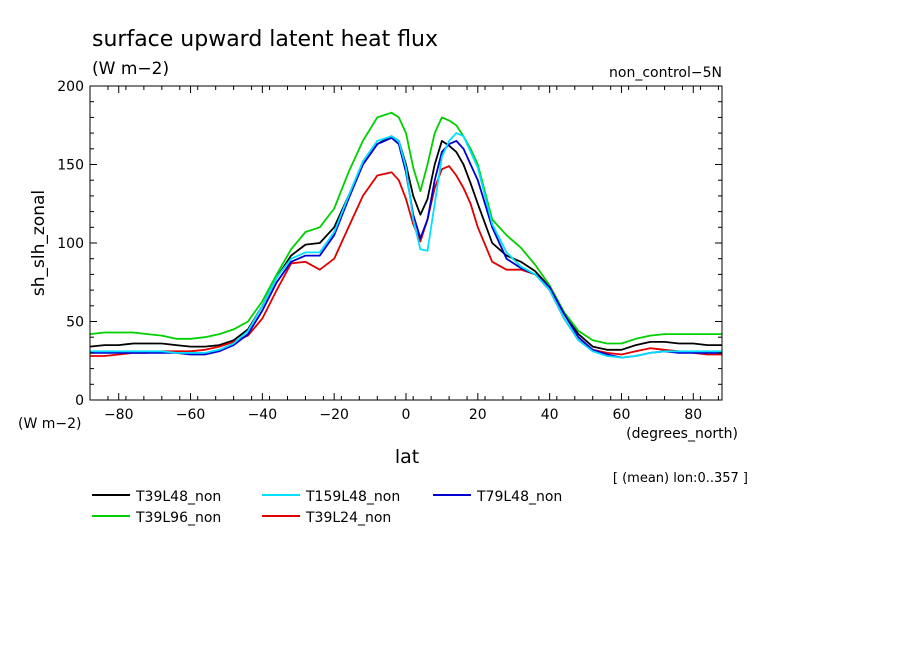  What do you see at coordinates (70, 244) in the screenshot?
I see `y-tick-label: 100` at bounding box center [70, 244].